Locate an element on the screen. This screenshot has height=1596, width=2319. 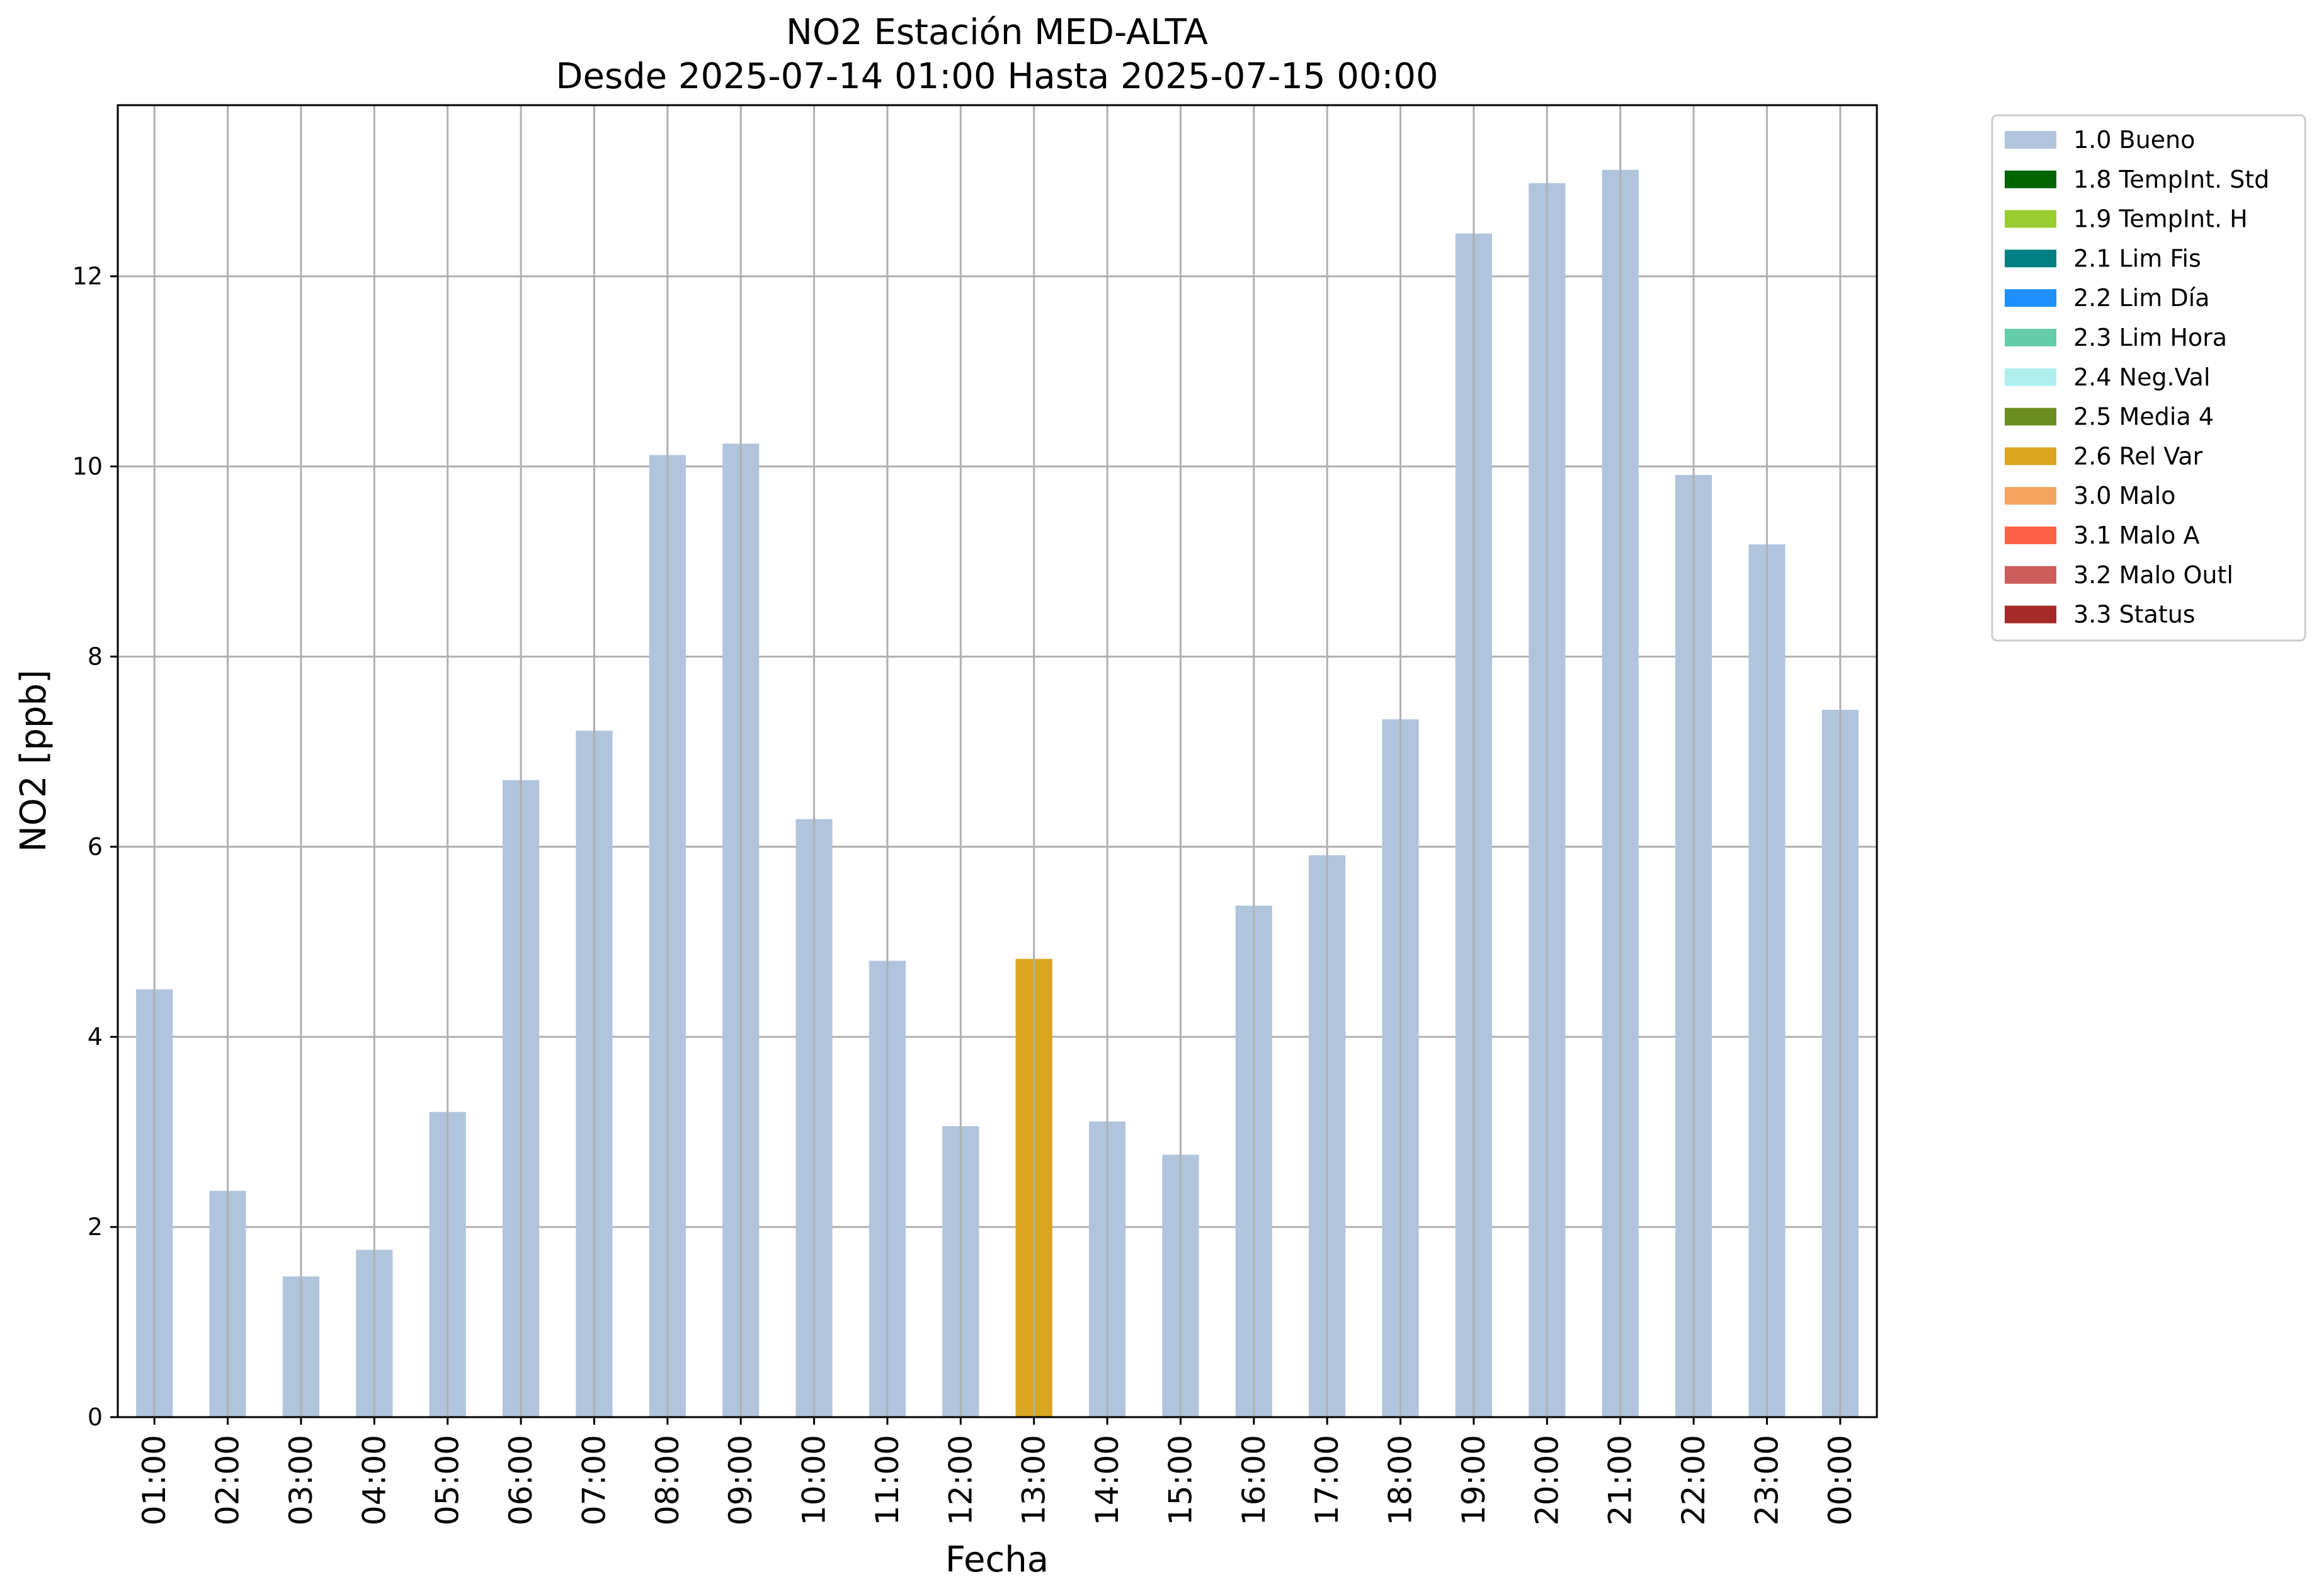
legend-label: 2.1 Lim Fis is located at coordinates (2137, 258).